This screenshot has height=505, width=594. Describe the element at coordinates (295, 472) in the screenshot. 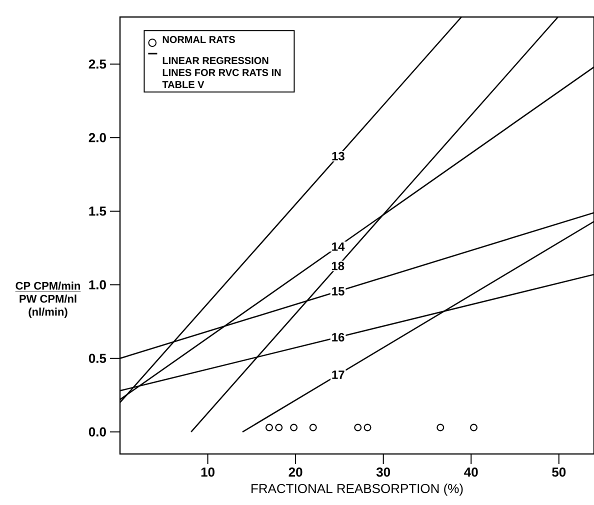

I see `x-tick-label: 20` at that location.